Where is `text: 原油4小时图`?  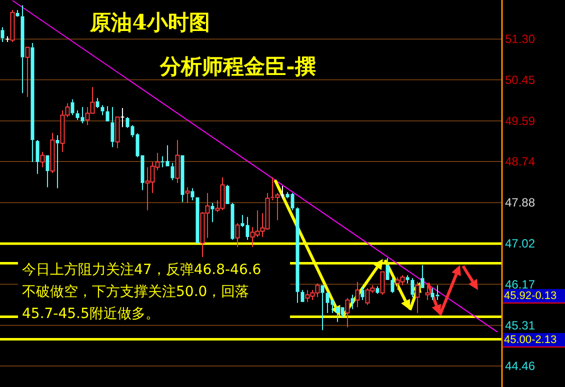
text: 原油4小时图 is located at coordinates (149, 22).